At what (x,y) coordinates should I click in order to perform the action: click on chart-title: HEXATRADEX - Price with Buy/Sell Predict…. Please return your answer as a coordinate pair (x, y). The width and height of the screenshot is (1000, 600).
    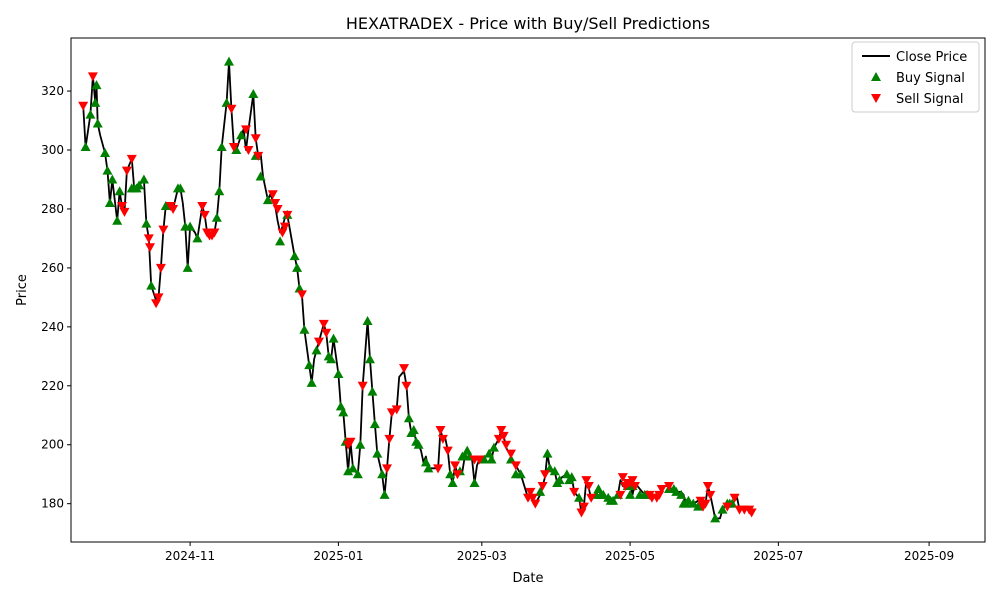
    Looking at the image, I should click on (528, 23).